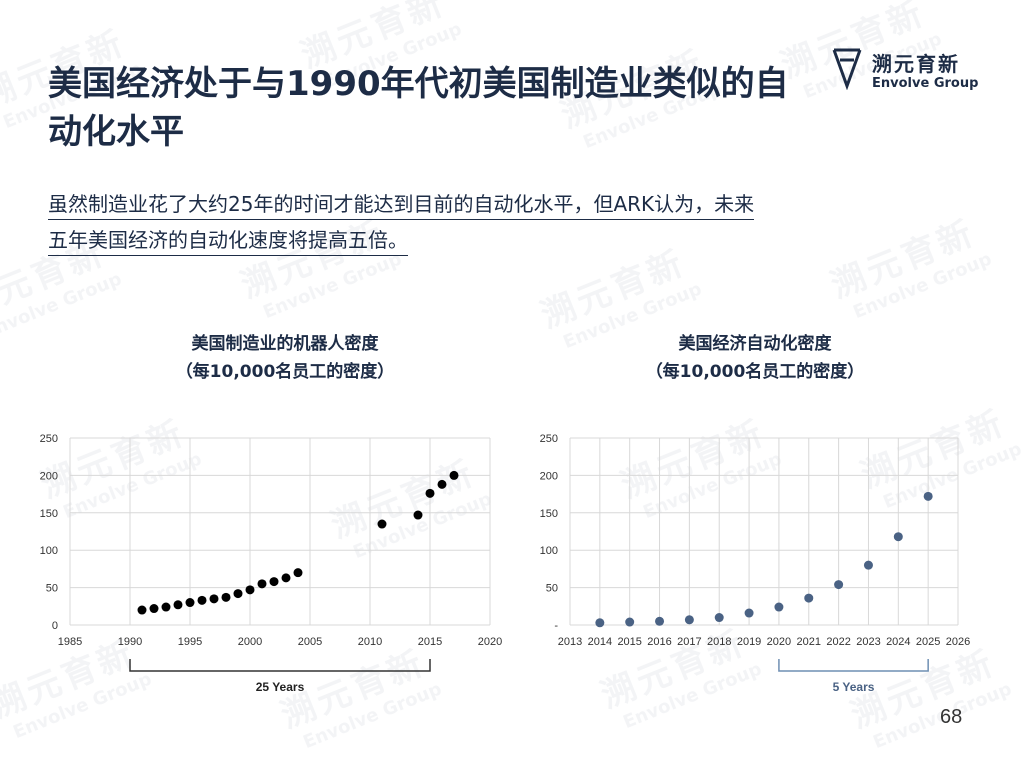  What do you see at coordinates (250, 642) in the screenshot?
I see `x-tick-label: 2000` at bounding box center [250, 642].